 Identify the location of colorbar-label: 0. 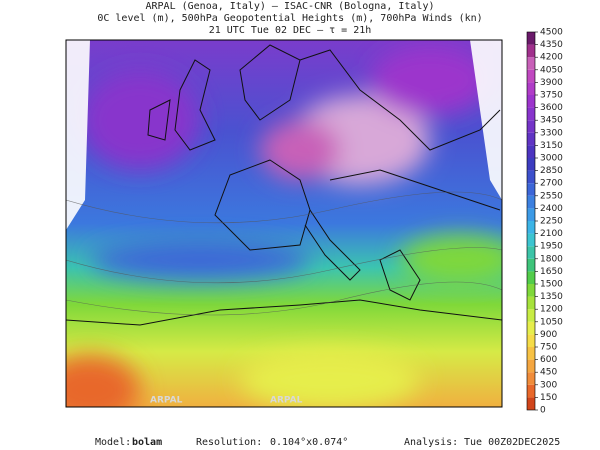
(543, 411).